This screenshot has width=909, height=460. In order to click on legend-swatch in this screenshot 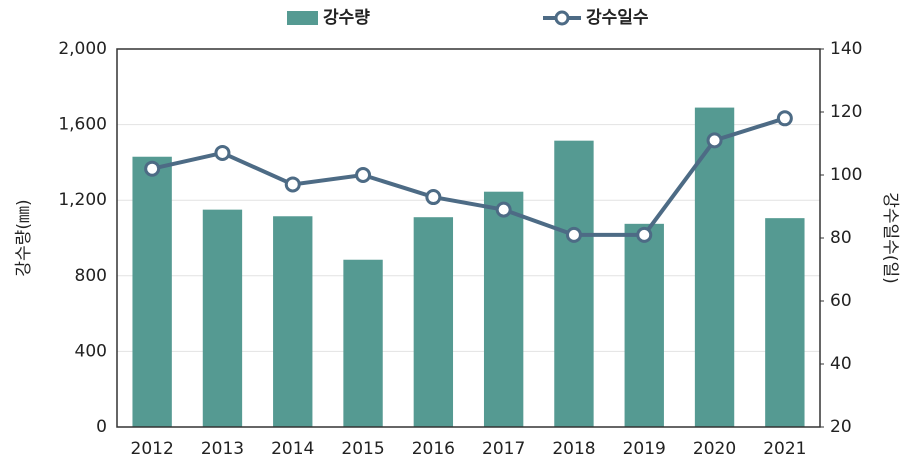, I will do `click(302, 18)`.